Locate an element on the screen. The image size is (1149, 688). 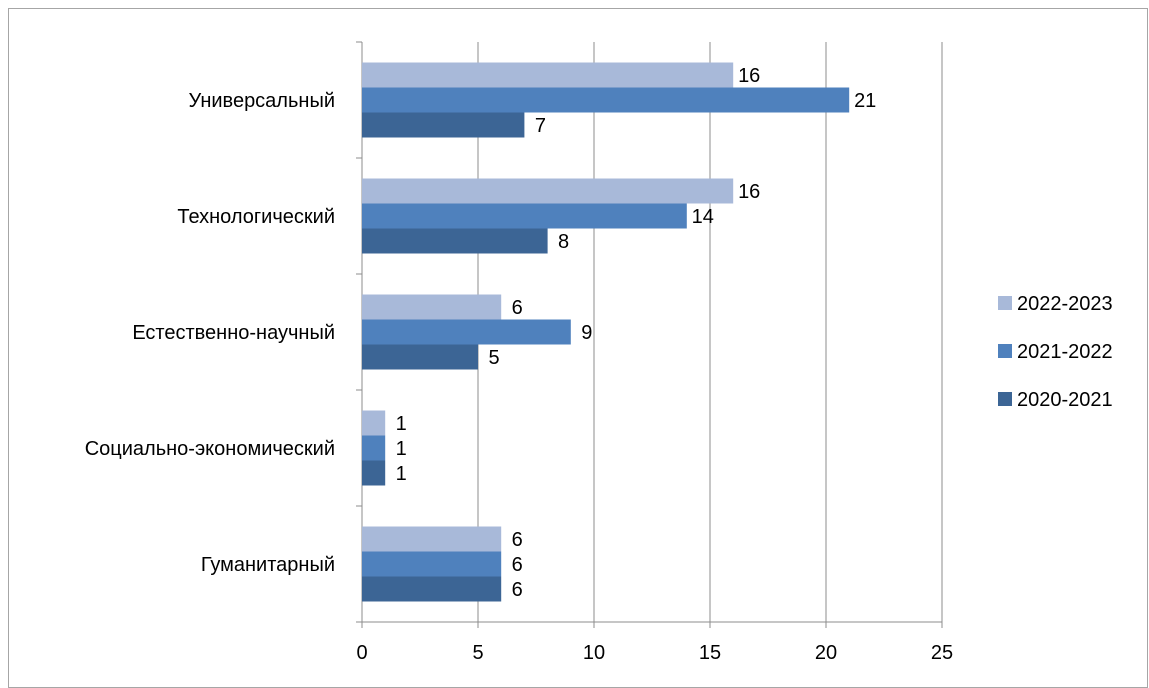
legend-label: 2020-2021 is located at coordinates (1065, 400).